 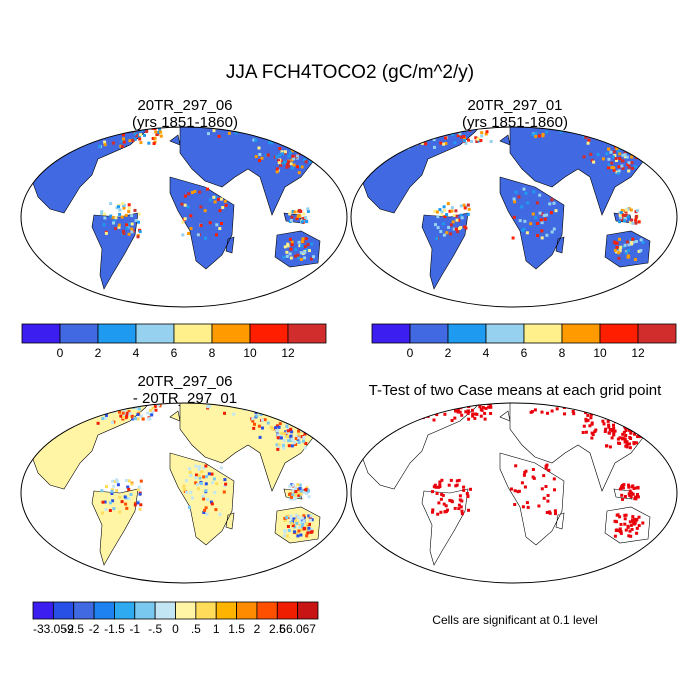 What do you see at coordinates (231, 333) in the screenshot?
I see `colorbar-swatch` at bounding box center [231, 333].